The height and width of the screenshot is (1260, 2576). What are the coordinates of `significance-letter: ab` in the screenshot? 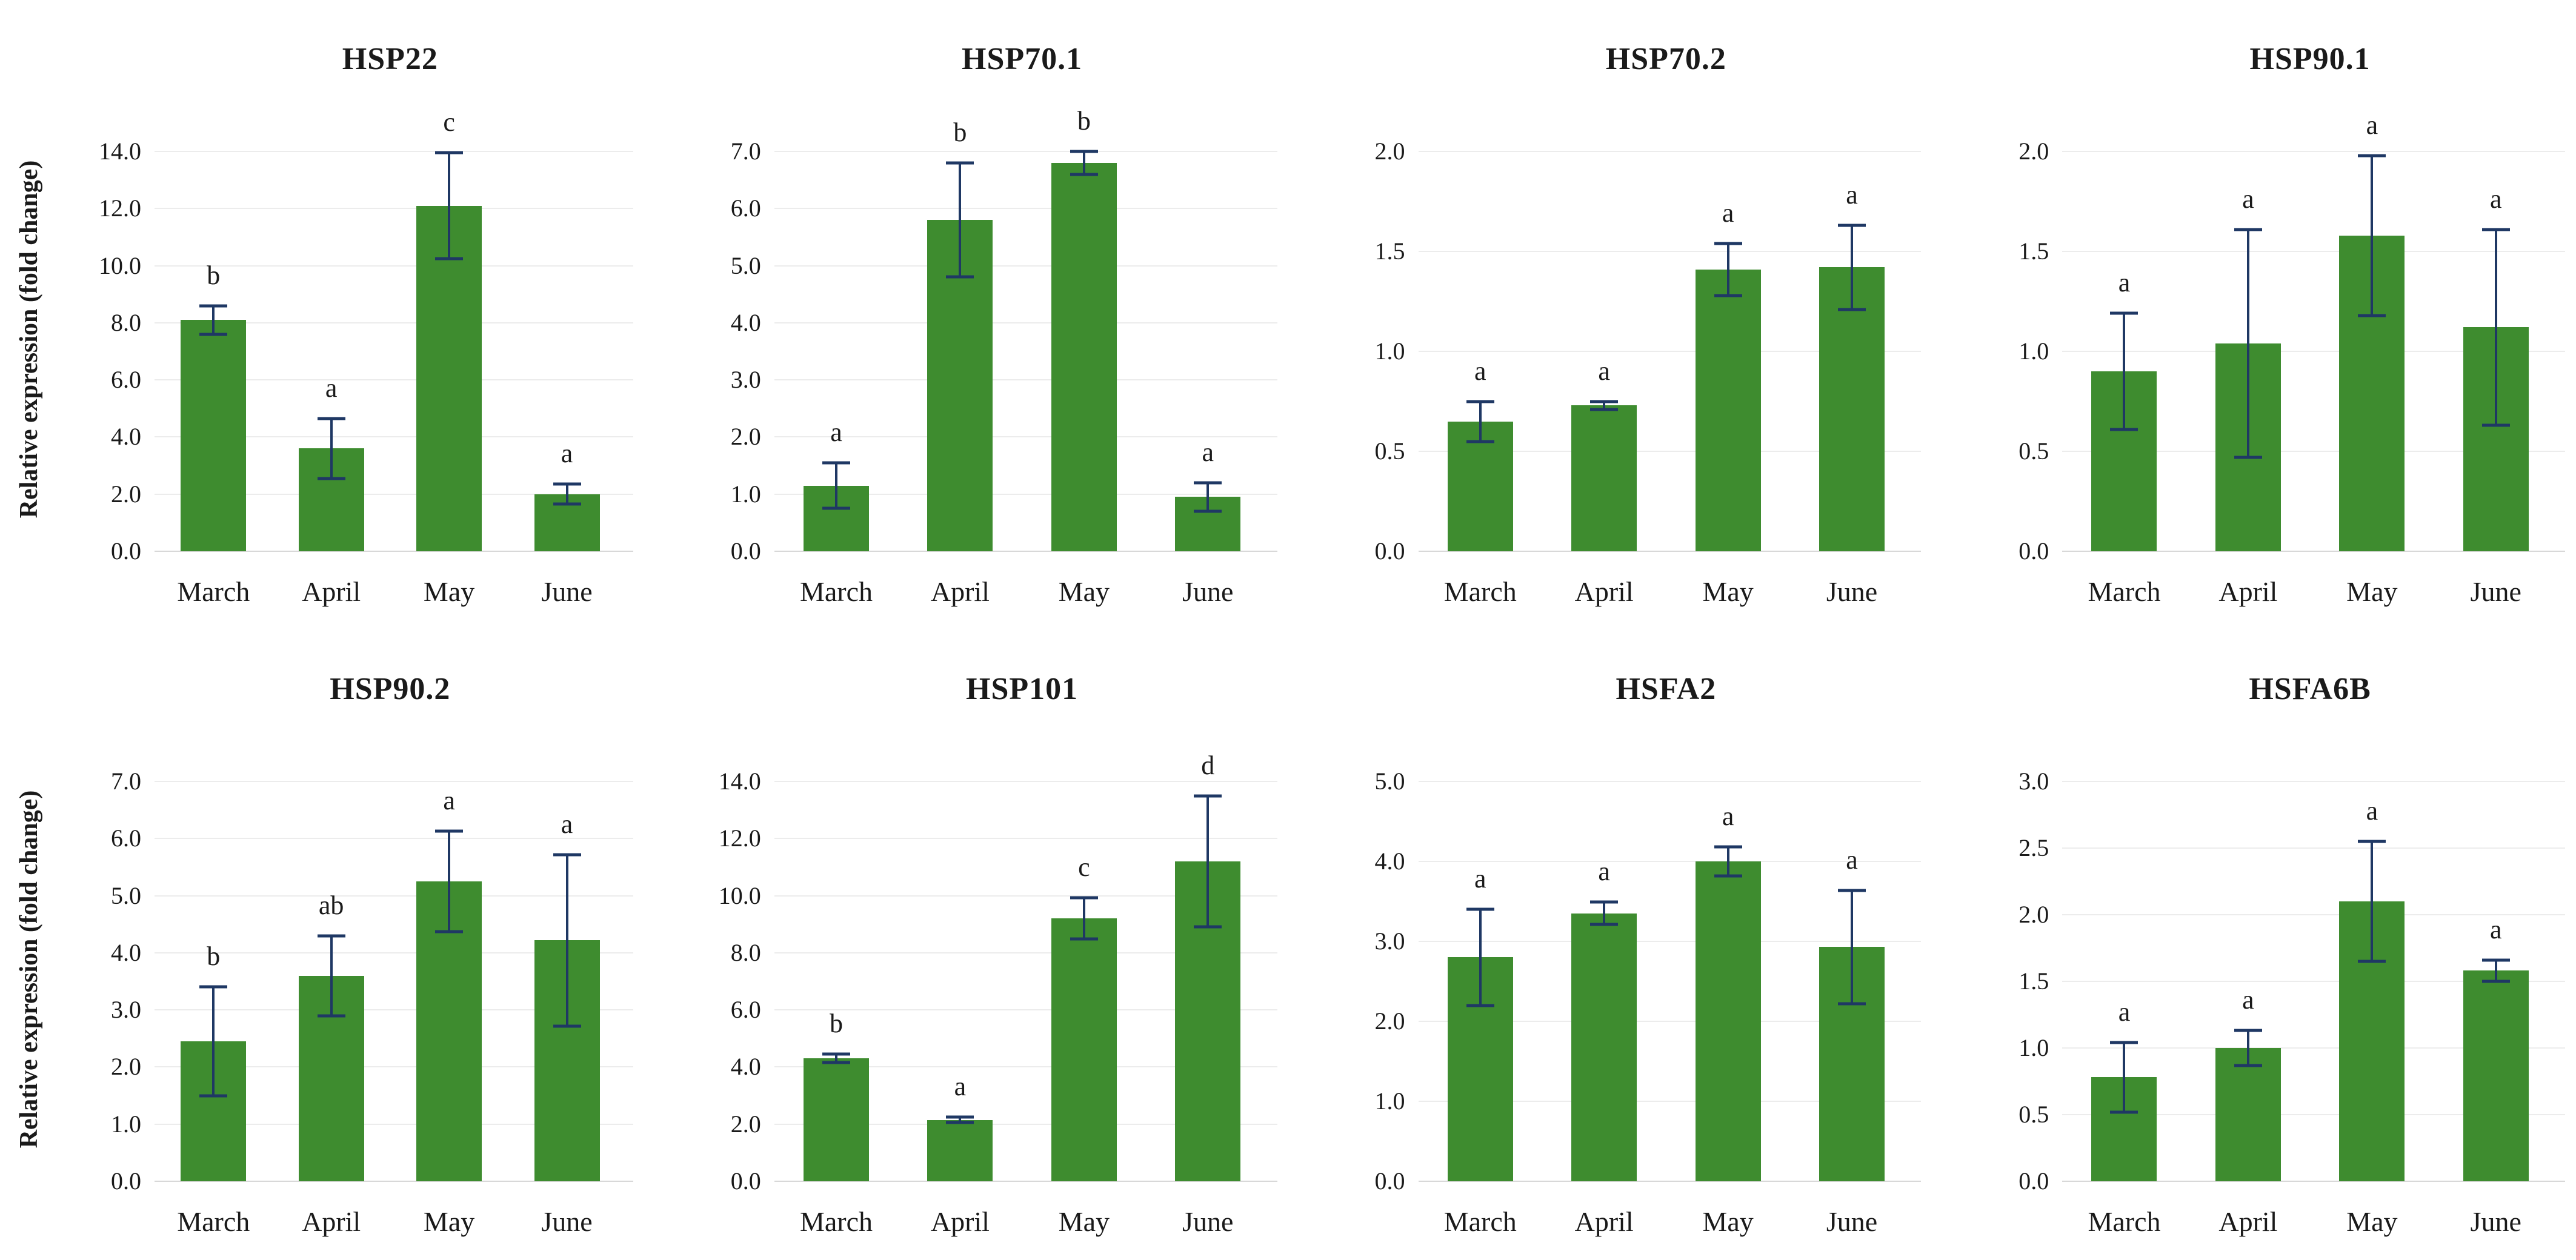 It's located at (331, 905).